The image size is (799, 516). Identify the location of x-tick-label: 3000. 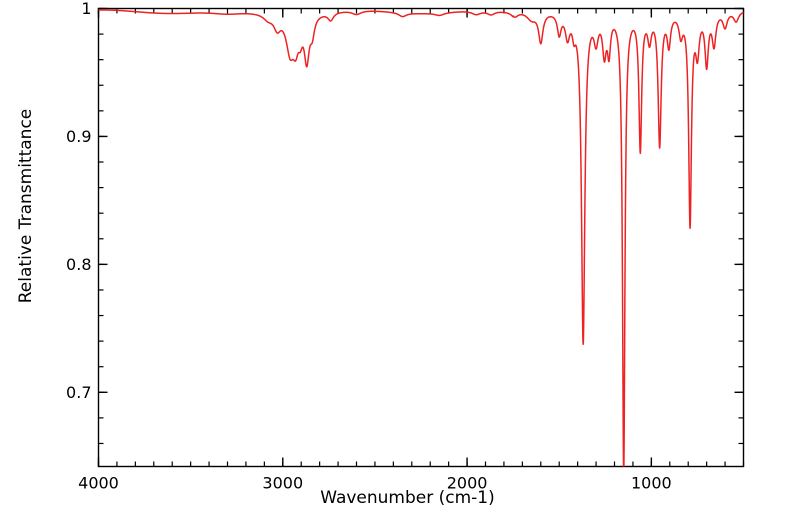
(282, 483).